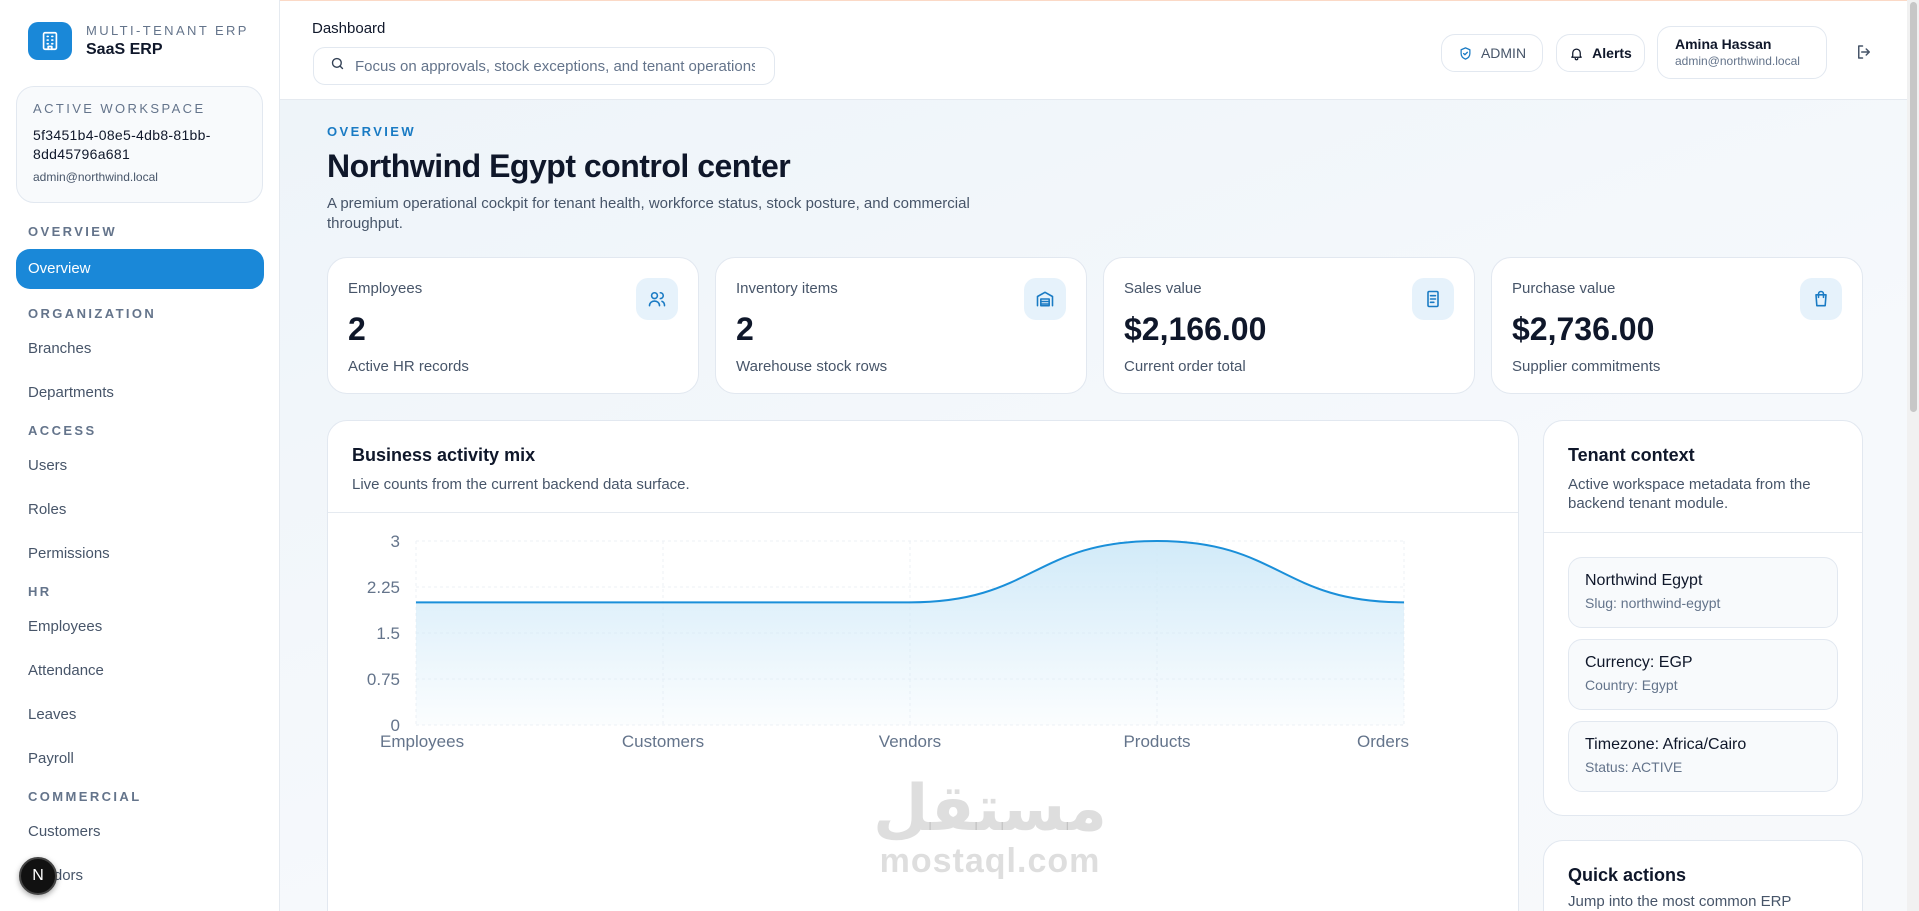 This screenshot has height=911, width=1919. What do you see at coordinates (92, 313) in the screenshot?
I see `nav-section-organization: ORGANIZATION` at bounding box center [92, 313].